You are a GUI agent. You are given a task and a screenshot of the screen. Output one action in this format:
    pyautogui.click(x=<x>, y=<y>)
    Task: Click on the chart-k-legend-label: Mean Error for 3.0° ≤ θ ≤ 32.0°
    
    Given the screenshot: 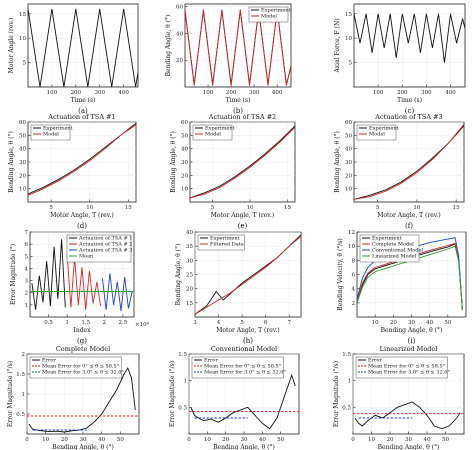 What is the action you would take?
    pyautogui.click(x=245, y=373)
    